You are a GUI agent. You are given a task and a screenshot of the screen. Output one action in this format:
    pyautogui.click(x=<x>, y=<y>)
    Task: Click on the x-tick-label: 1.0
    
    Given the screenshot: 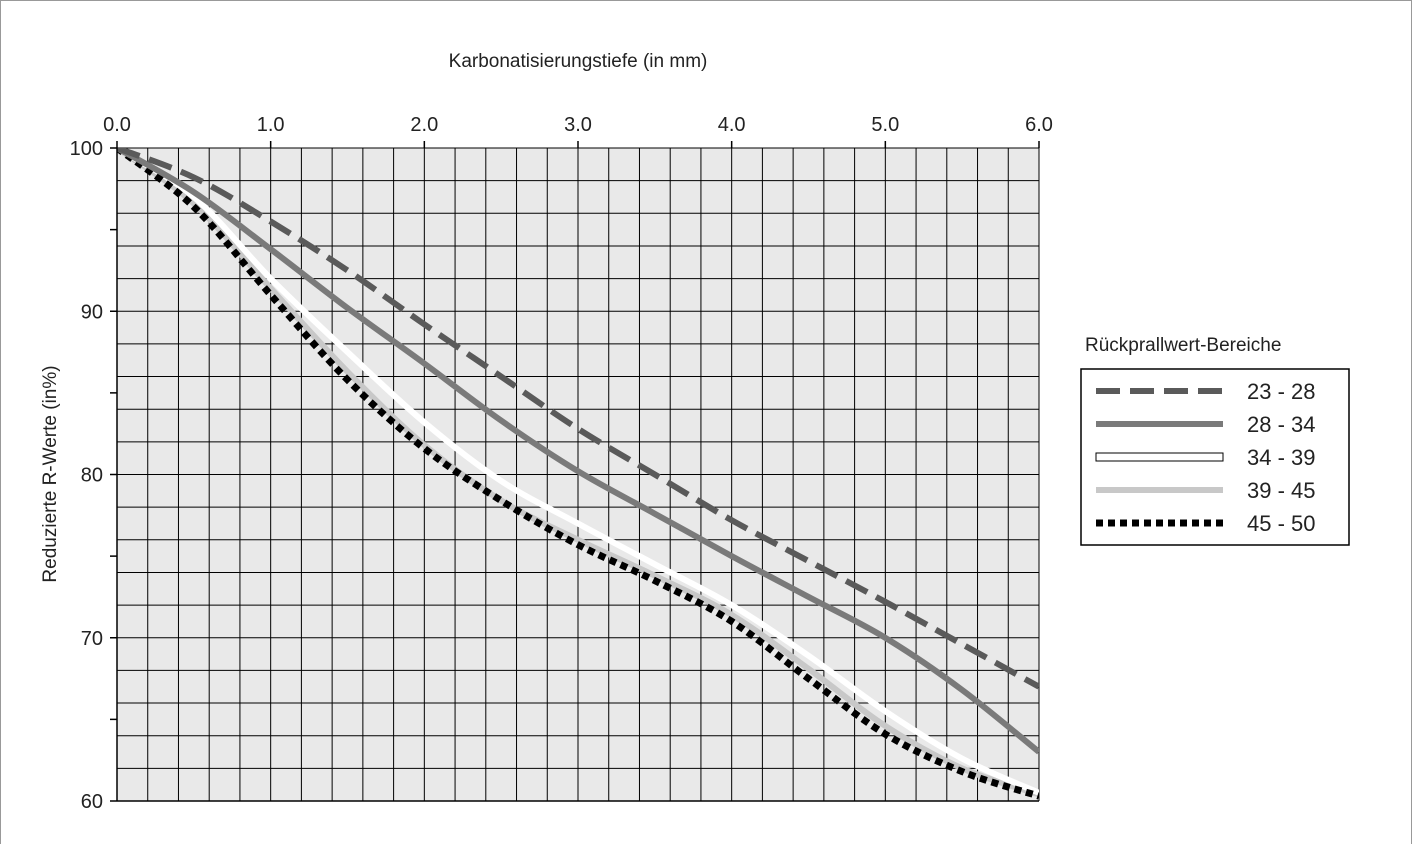 What is the action you would take?
    pyautogui.click(x=271, y=125)
    